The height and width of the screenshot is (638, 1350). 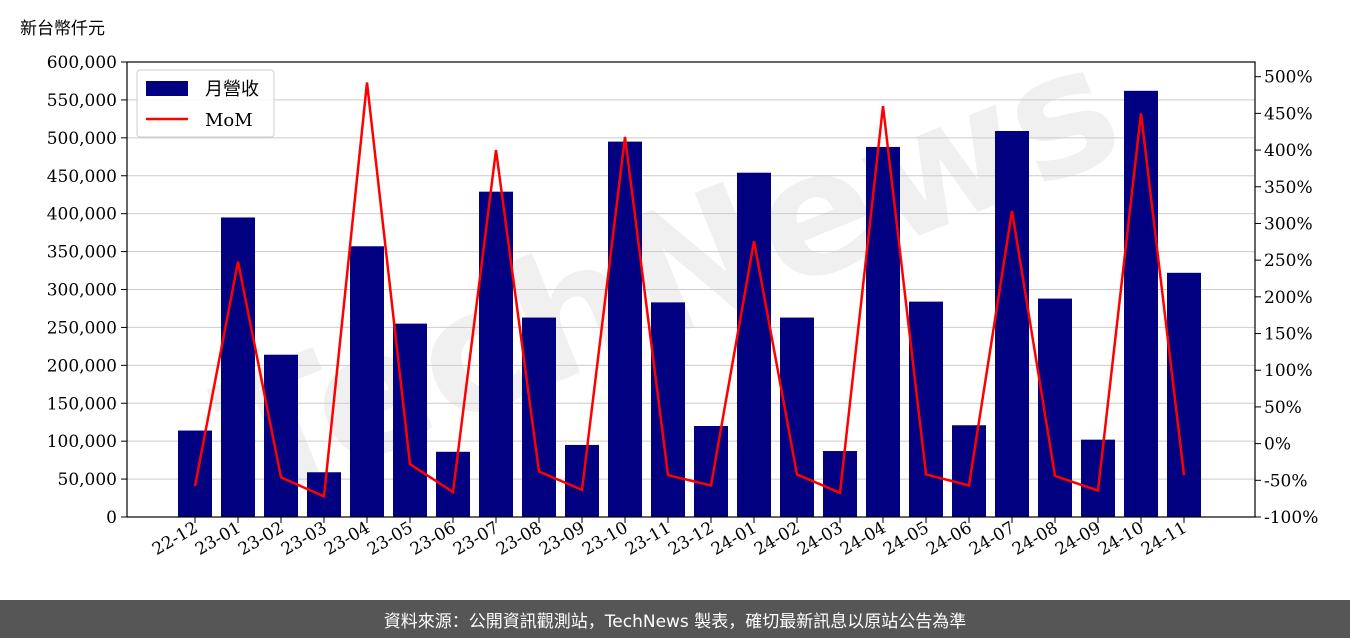 I want to click on y-left-tick-label: 450,000, so click(x=82, y=177).